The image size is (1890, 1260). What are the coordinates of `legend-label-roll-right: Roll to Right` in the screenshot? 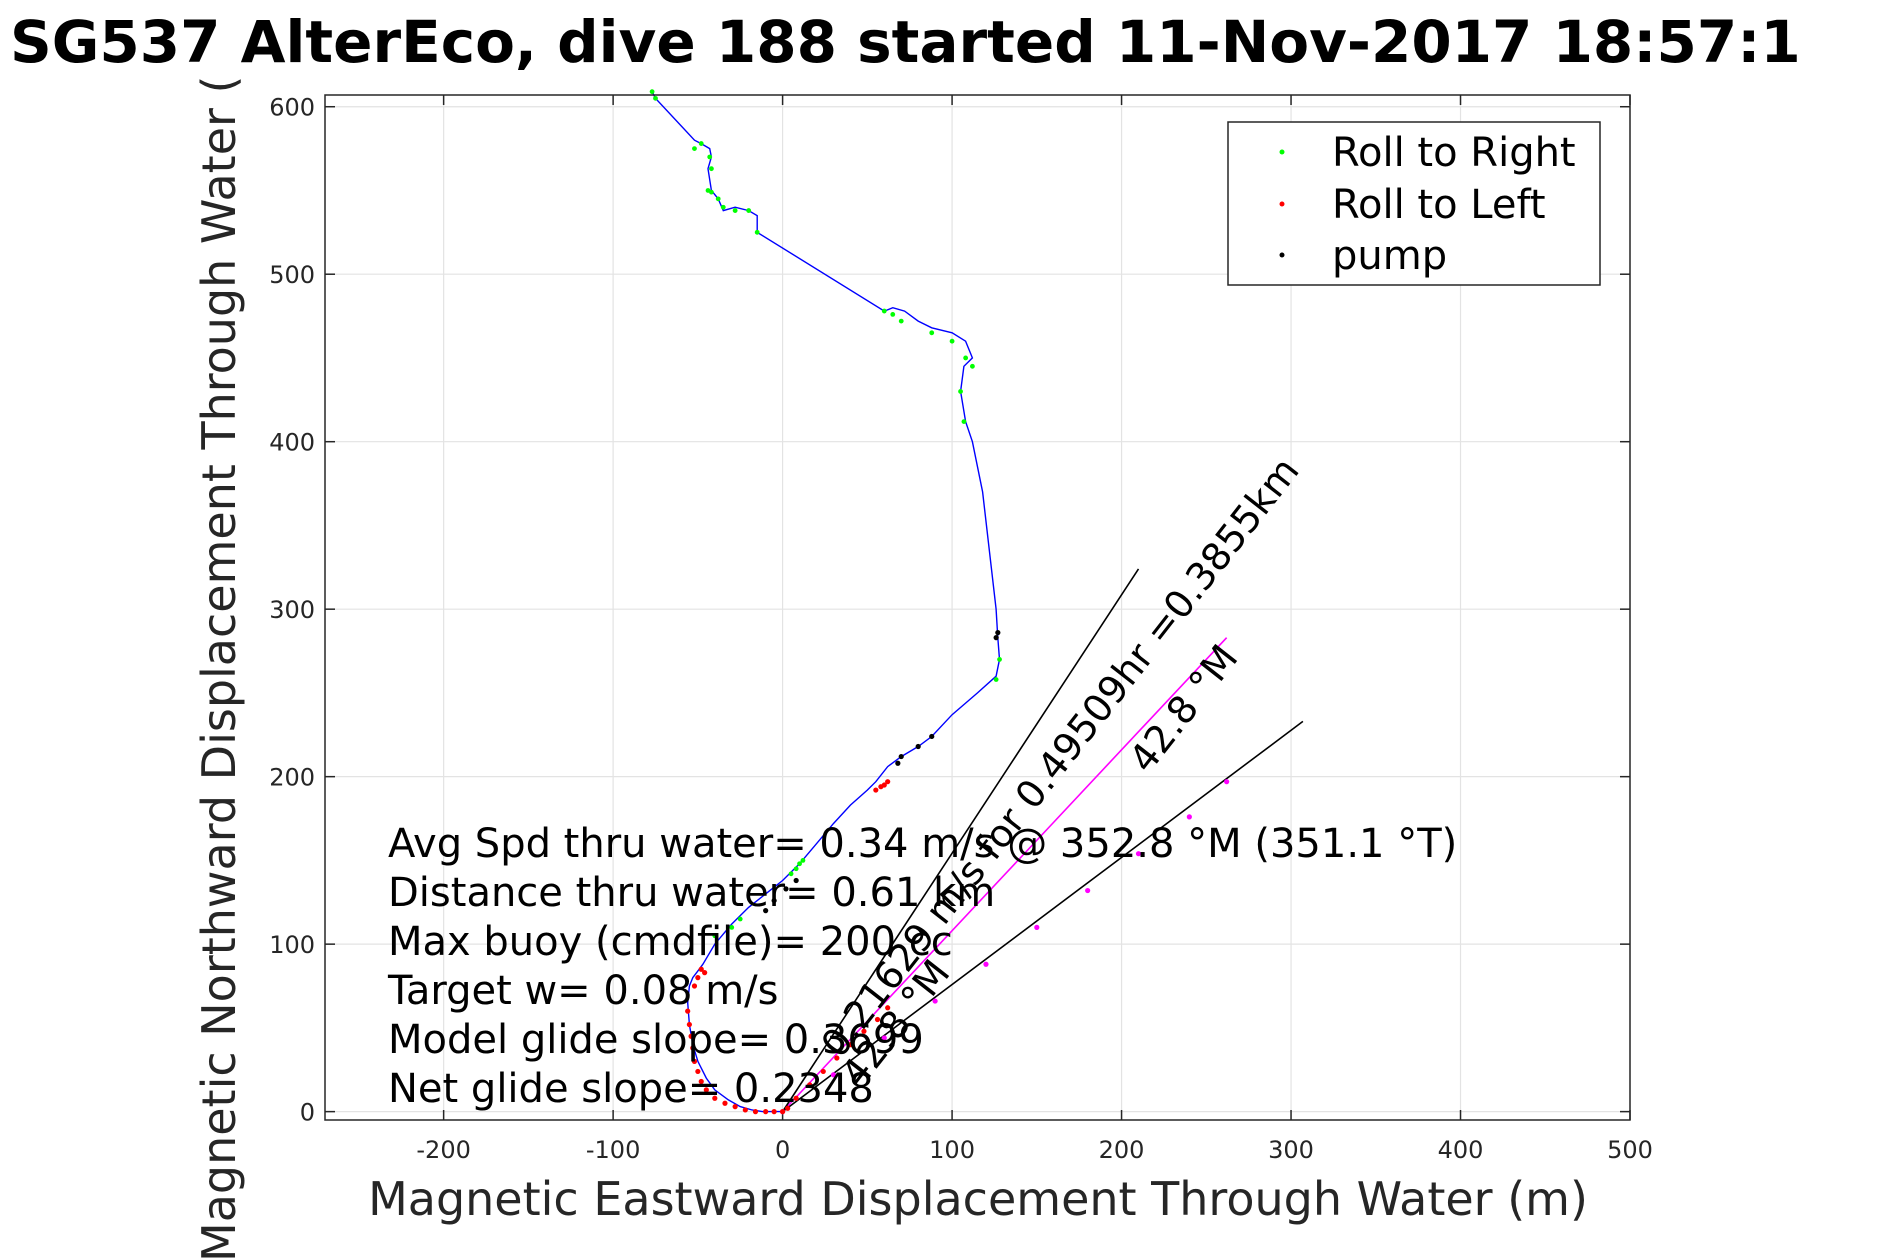 It's located at (1454, 153).